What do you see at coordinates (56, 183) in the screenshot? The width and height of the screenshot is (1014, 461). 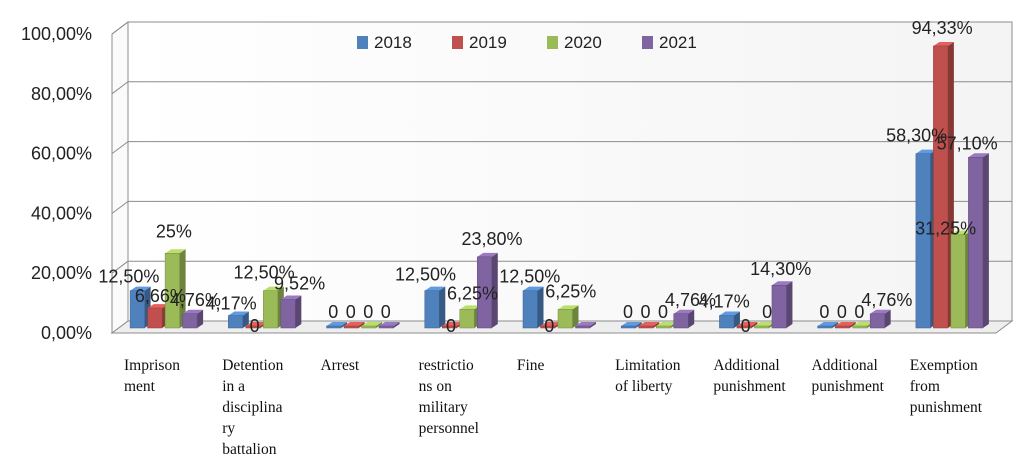 I see `y-axis-tick-labels: 0,00% 20,00% 40,00% 60,00% 80,00% 100,00%` at bounding box center [56, 183].